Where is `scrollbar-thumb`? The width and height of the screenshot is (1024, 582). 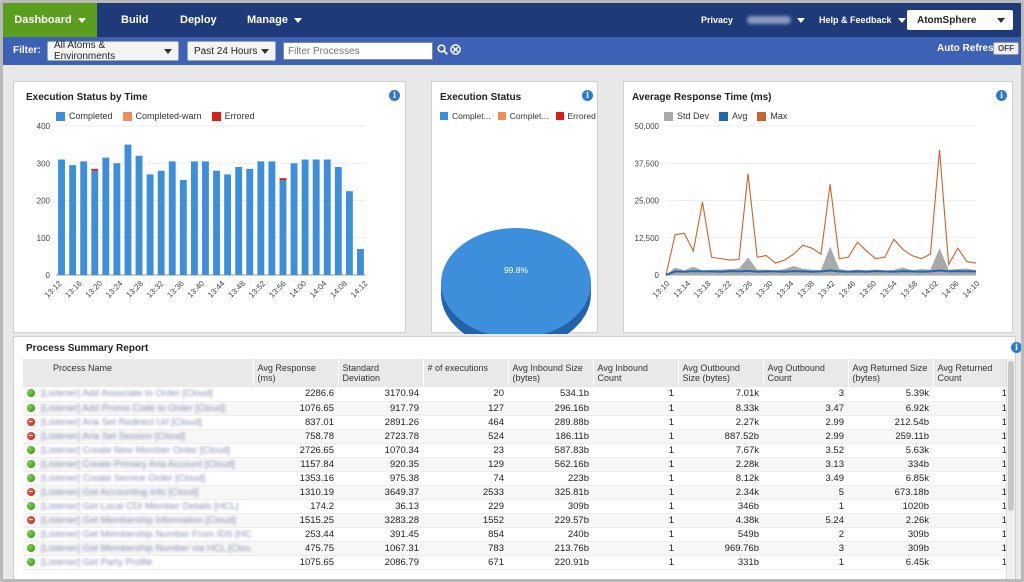 scrollbar-thumb is located at coordinates (1011, 436).